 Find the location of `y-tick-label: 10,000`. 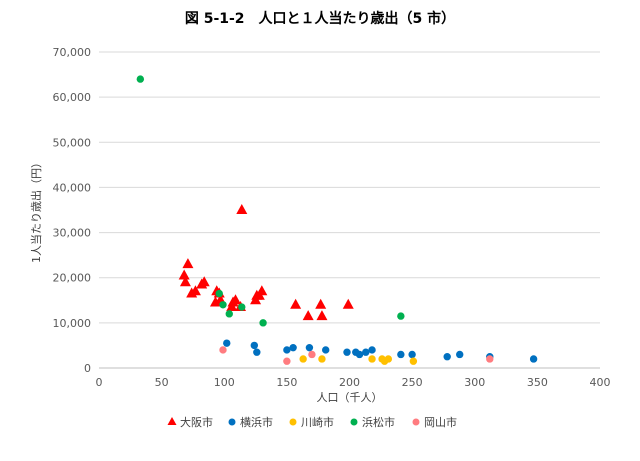

y-tick-label: 10,000 is located at coordinates (72, 323).